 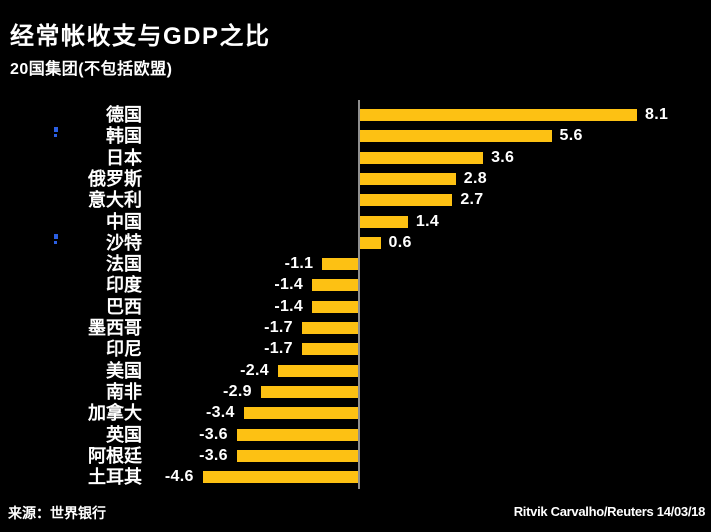 What do you see at coordinates (124, 391) in the screenshot?
I see `country-label: 南非` at bounding box center [124, 391].